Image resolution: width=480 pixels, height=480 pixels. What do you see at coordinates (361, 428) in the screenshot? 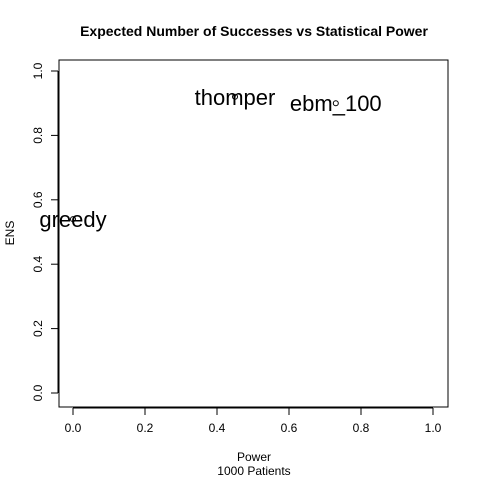
I see `x-tick-label: 0.8` at bounding box center [361, 428].